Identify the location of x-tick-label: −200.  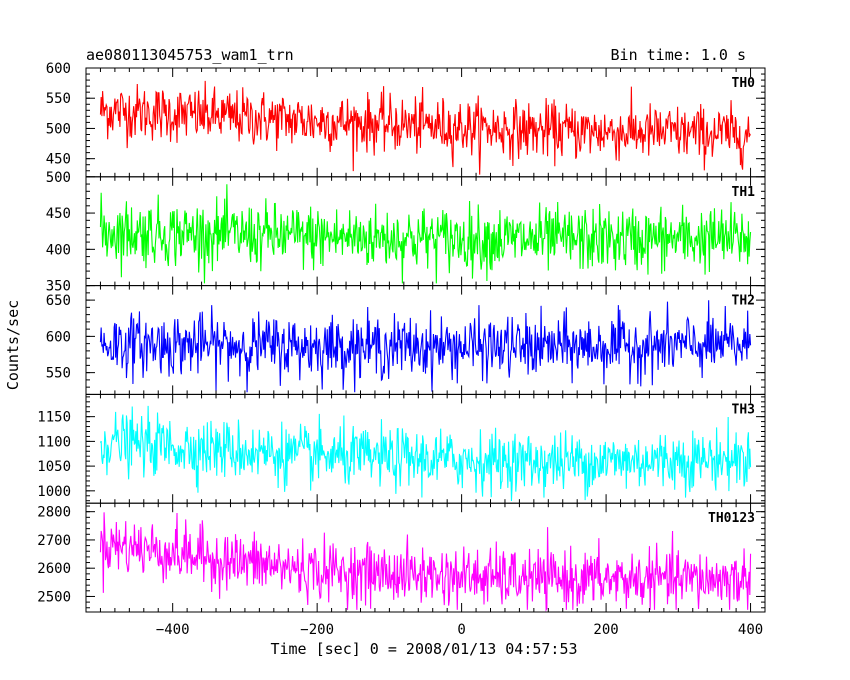
(317, 630).